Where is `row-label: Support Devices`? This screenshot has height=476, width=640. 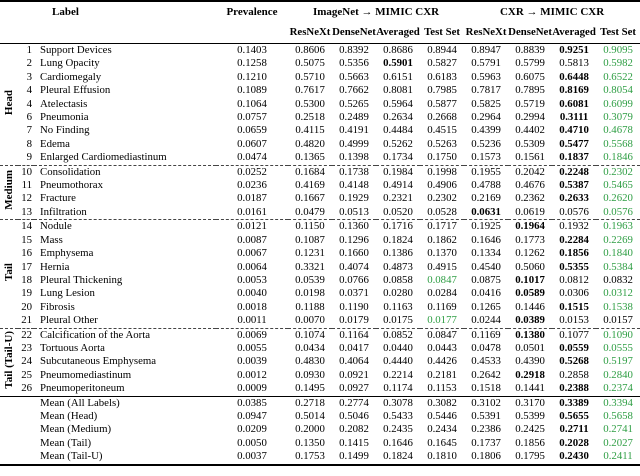 row-label: Support Devices is located at coordinates (76, 50).